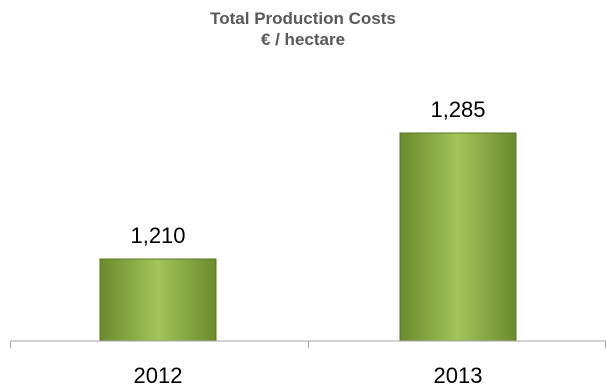 The width and height of the screenshot is (606, 387). I want to click on x-tick-label-2012: 2012, so click(158, 375).